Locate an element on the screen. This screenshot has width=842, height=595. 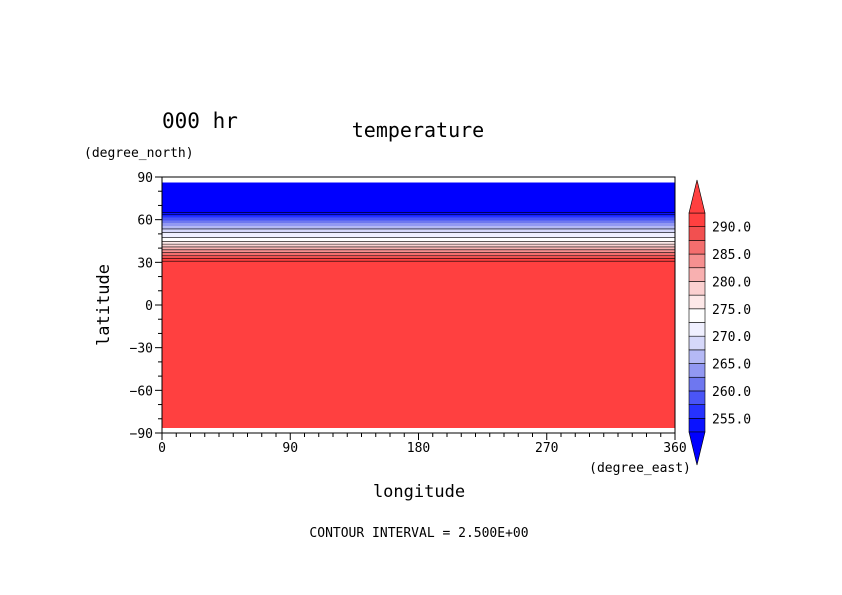
x-tick-label: 360 is located at coordinates (674, 448).